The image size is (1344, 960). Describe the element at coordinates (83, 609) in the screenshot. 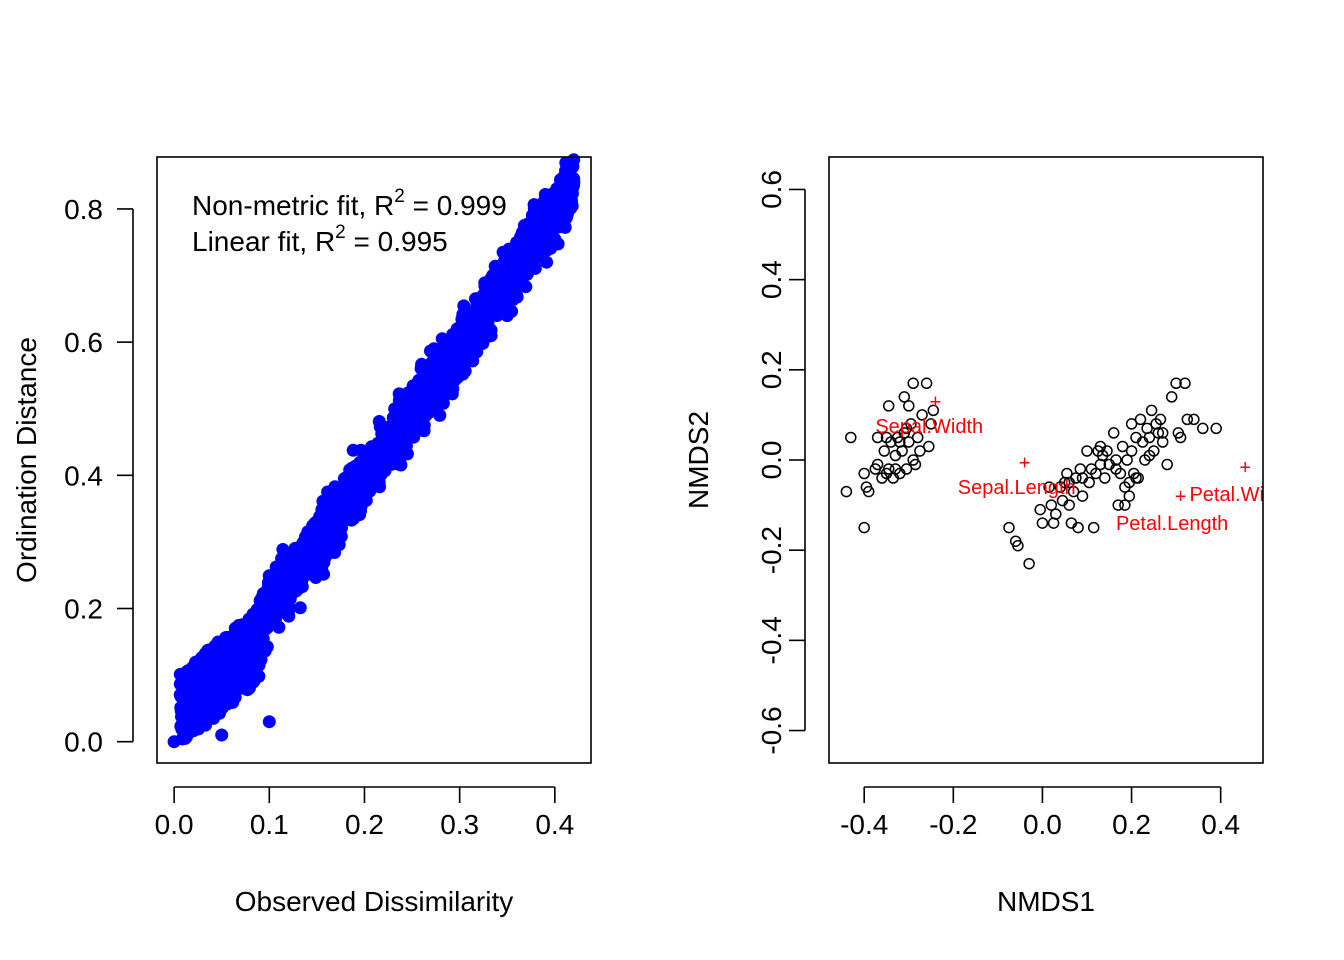

I see `shepard-y-tick-label: 0.2` at that location.